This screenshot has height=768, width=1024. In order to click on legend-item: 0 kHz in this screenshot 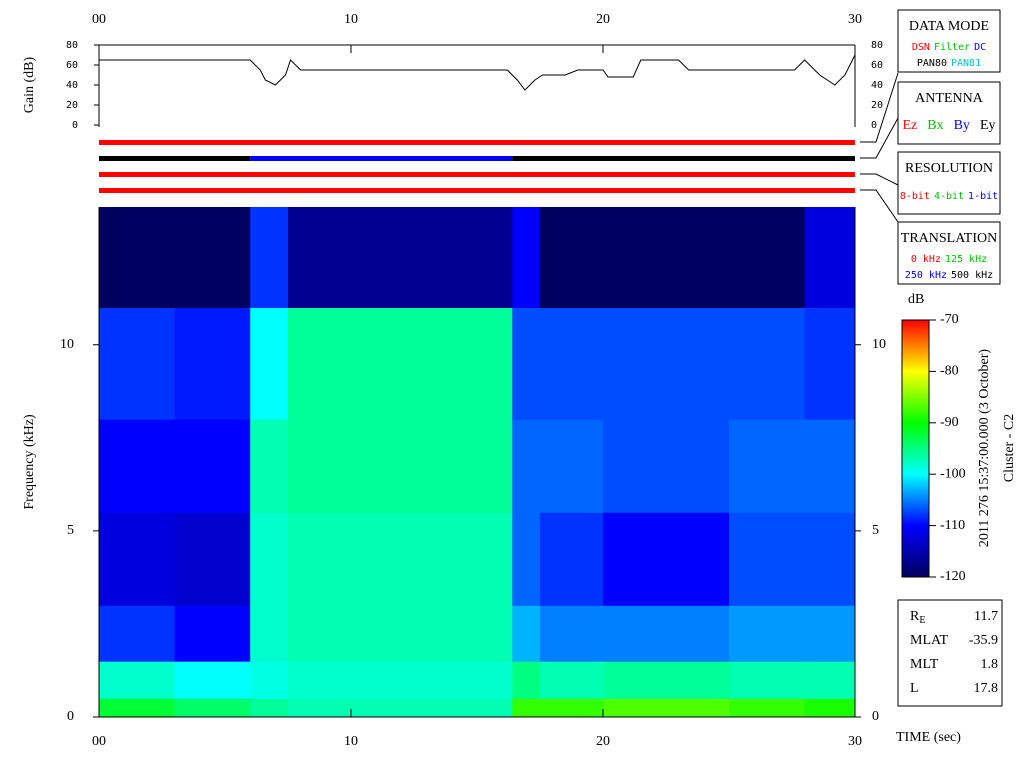, I will do `click(926, 259)`.